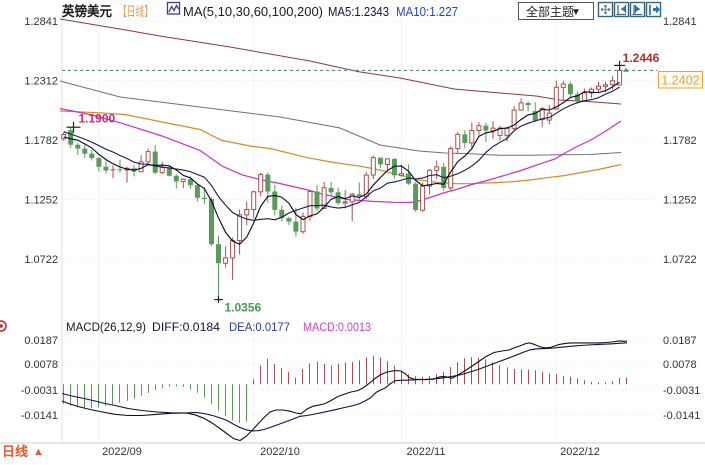 Image resolution: width=705 pixels, height=465 pixels. Describe the element at coordinates (337, 327) in the screenshot. I see `svg-text: MACD:0.0013` at that location.